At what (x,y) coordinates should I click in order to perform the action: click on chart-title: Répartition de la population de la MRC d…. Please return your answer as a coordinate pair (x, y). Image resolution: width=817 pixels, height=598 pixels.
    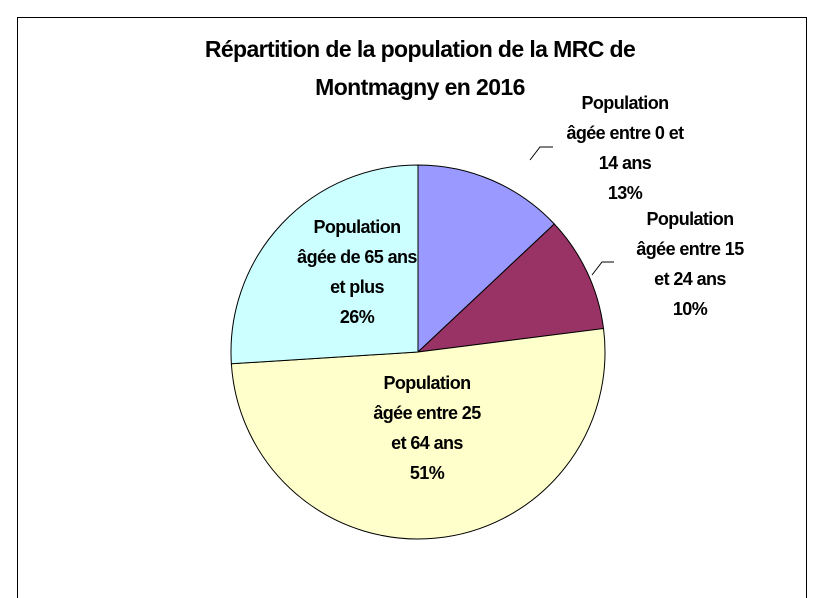
    Looking at the image, I should click on (420, 68).